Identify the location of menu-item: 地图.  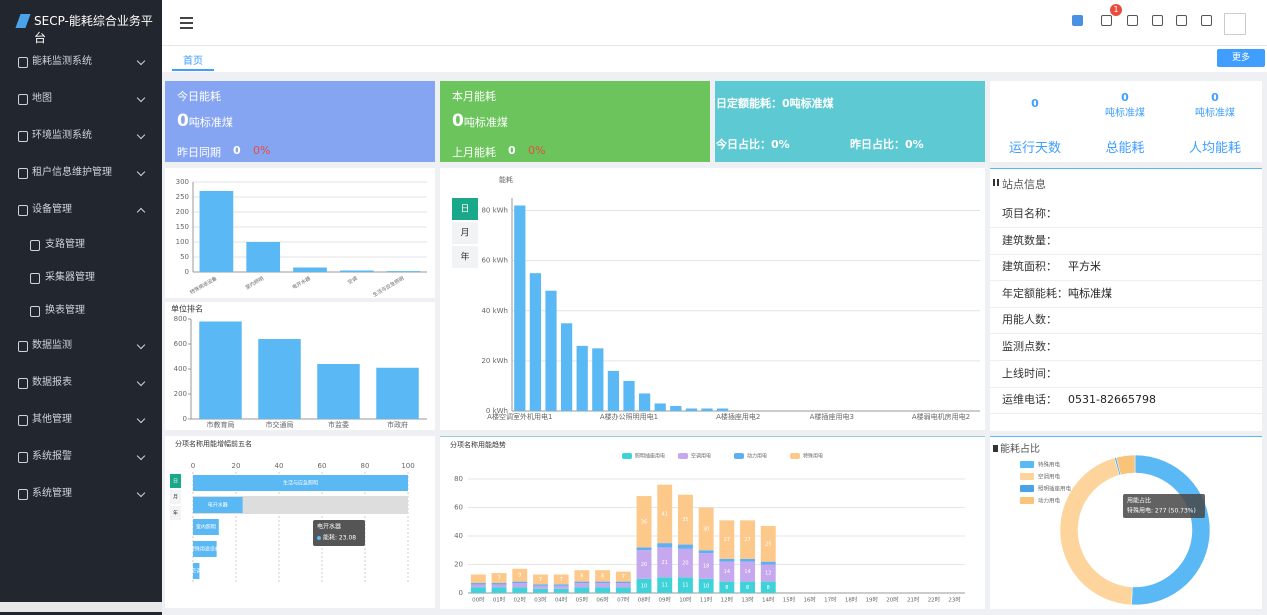
(81, 99).